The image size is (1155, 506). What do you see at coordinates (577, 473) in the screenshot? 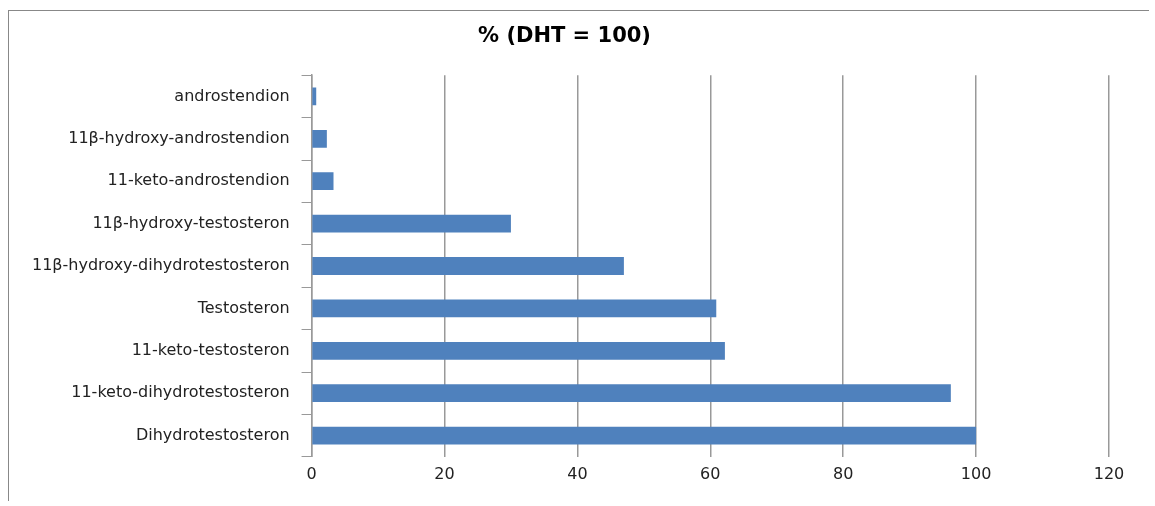
I see `x-tick-label: 40` at bounding box center [577, 473].